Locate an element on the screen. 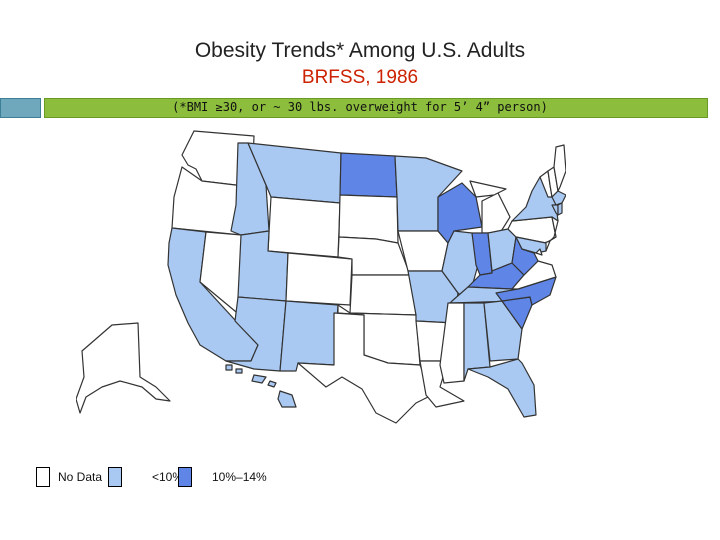  legend-label-10-14: 10%–14% is located at coordinates (239, 477).